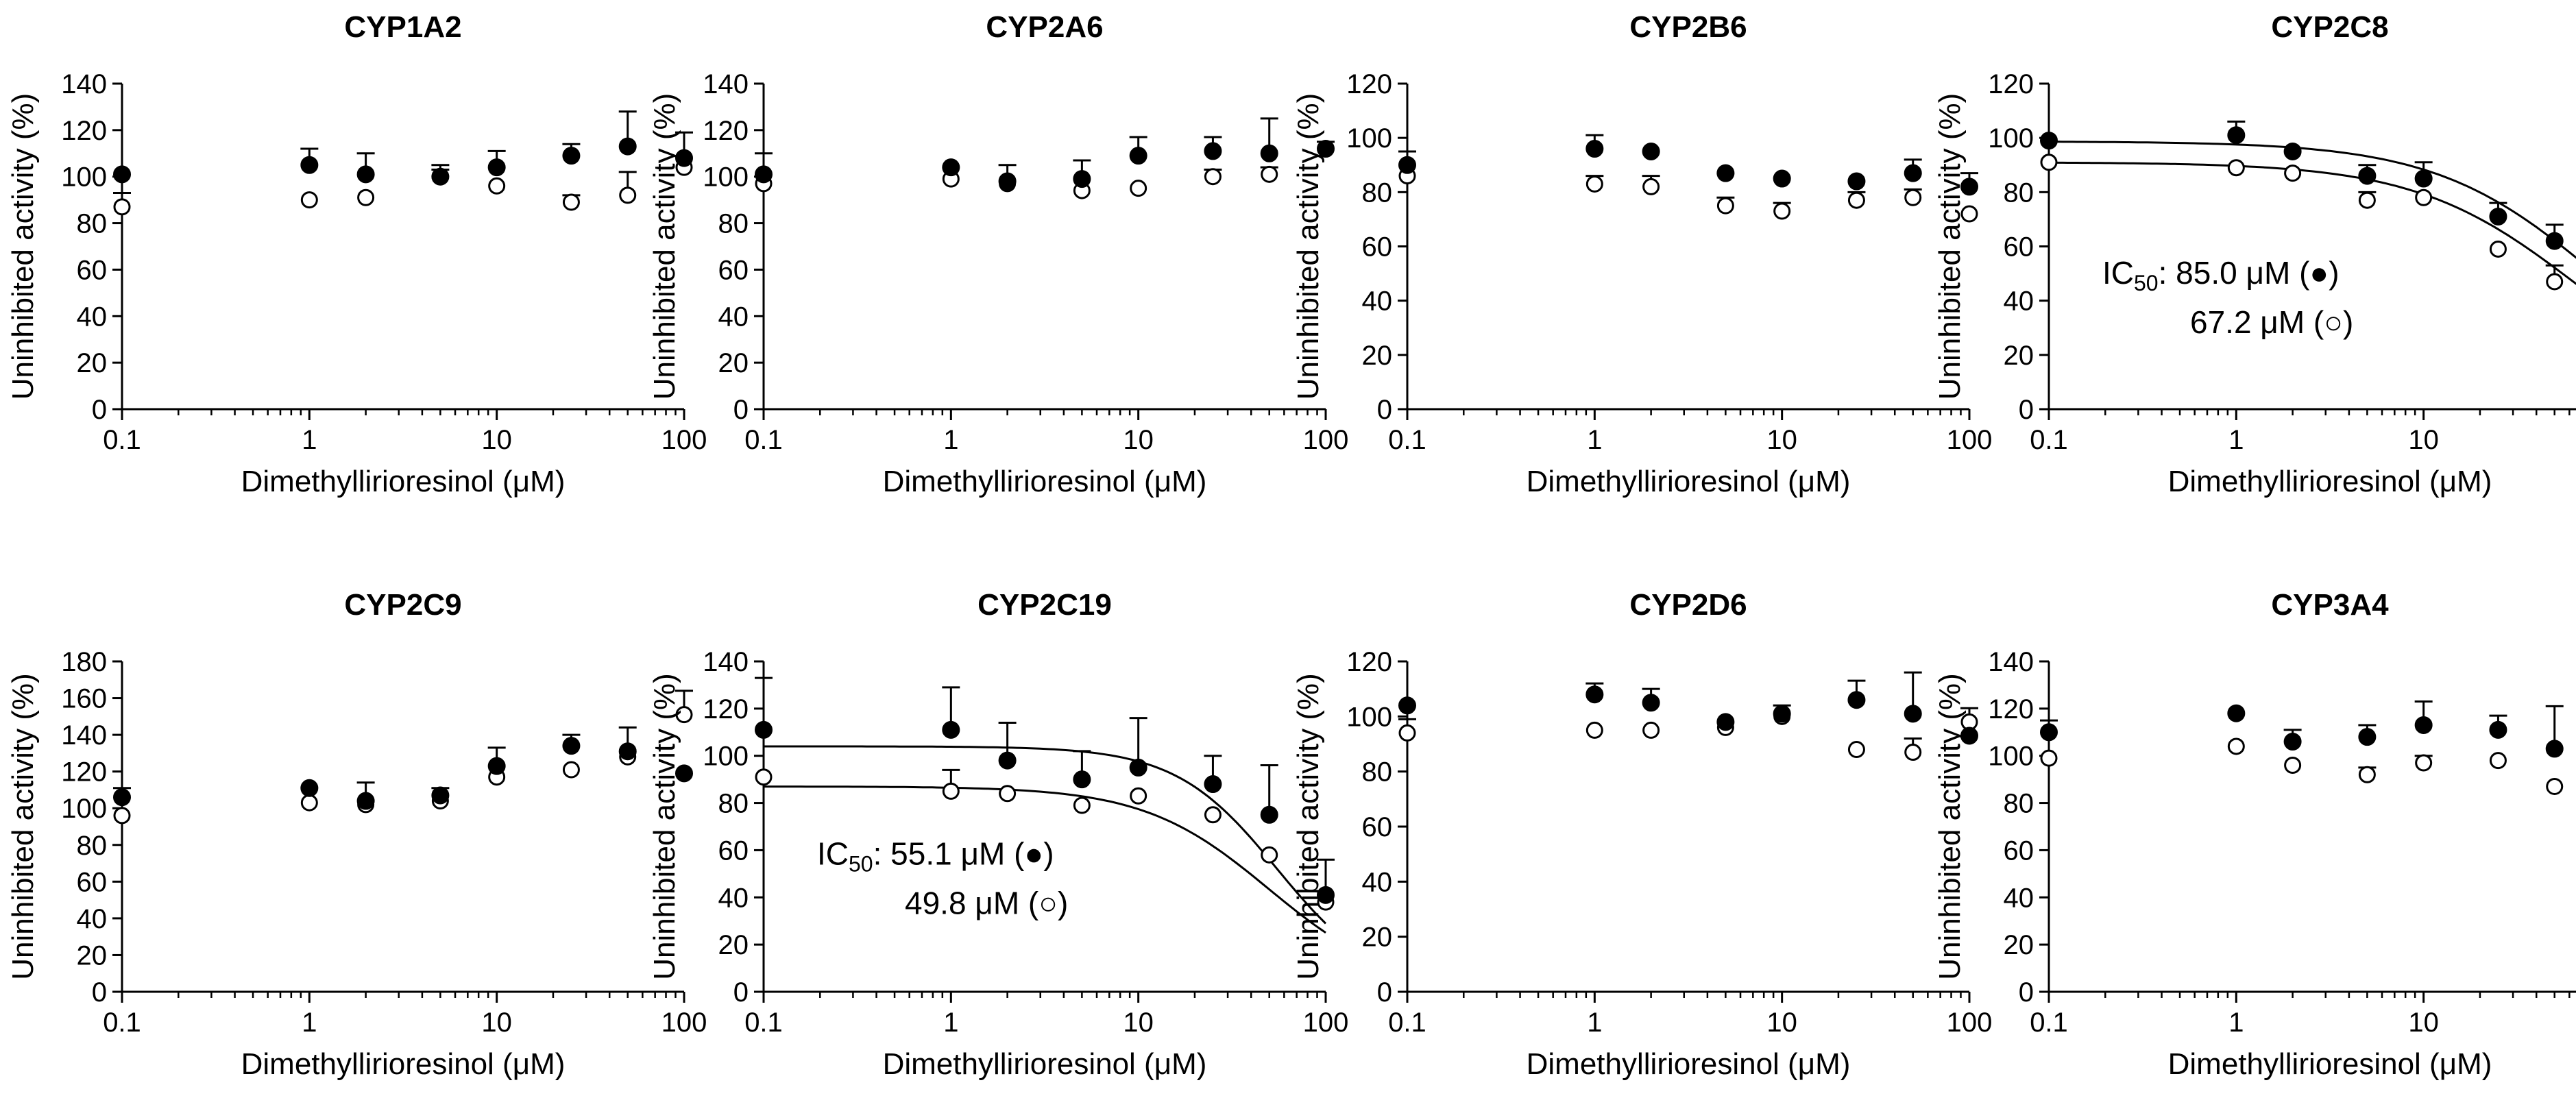 The height and width of the screenshot is (1098, 2576). I want to click on chart-title: CYP2C8, so click(2329, 27).